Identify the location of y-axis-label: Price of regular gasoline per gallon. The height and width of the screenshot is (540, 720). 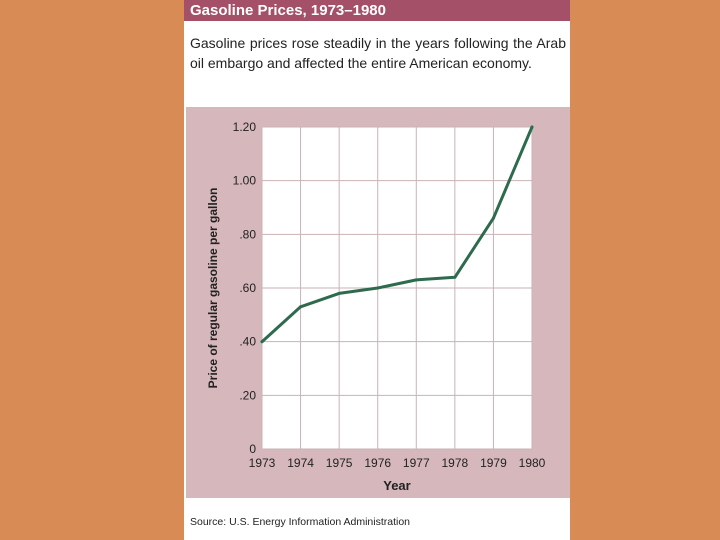
(213, 288).